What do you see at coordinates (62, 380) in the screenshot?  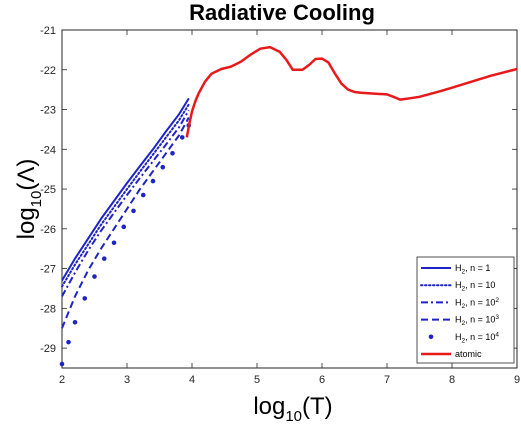 I see `x-tick-label: 2` at bounding box center [62, 380].